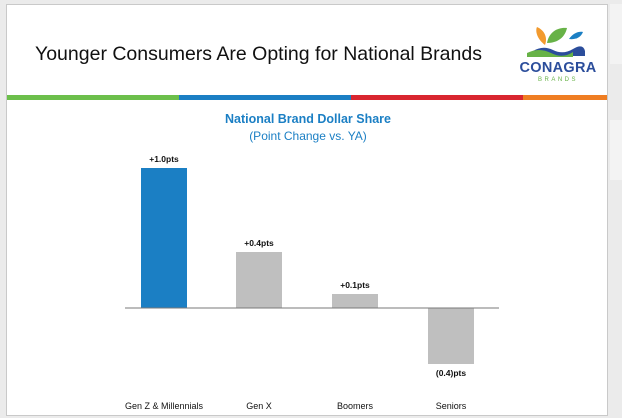  Describe the element at coordinates (164, 406) in the screenshot. I see `category-label: Gen Z & Millennials` at that location.